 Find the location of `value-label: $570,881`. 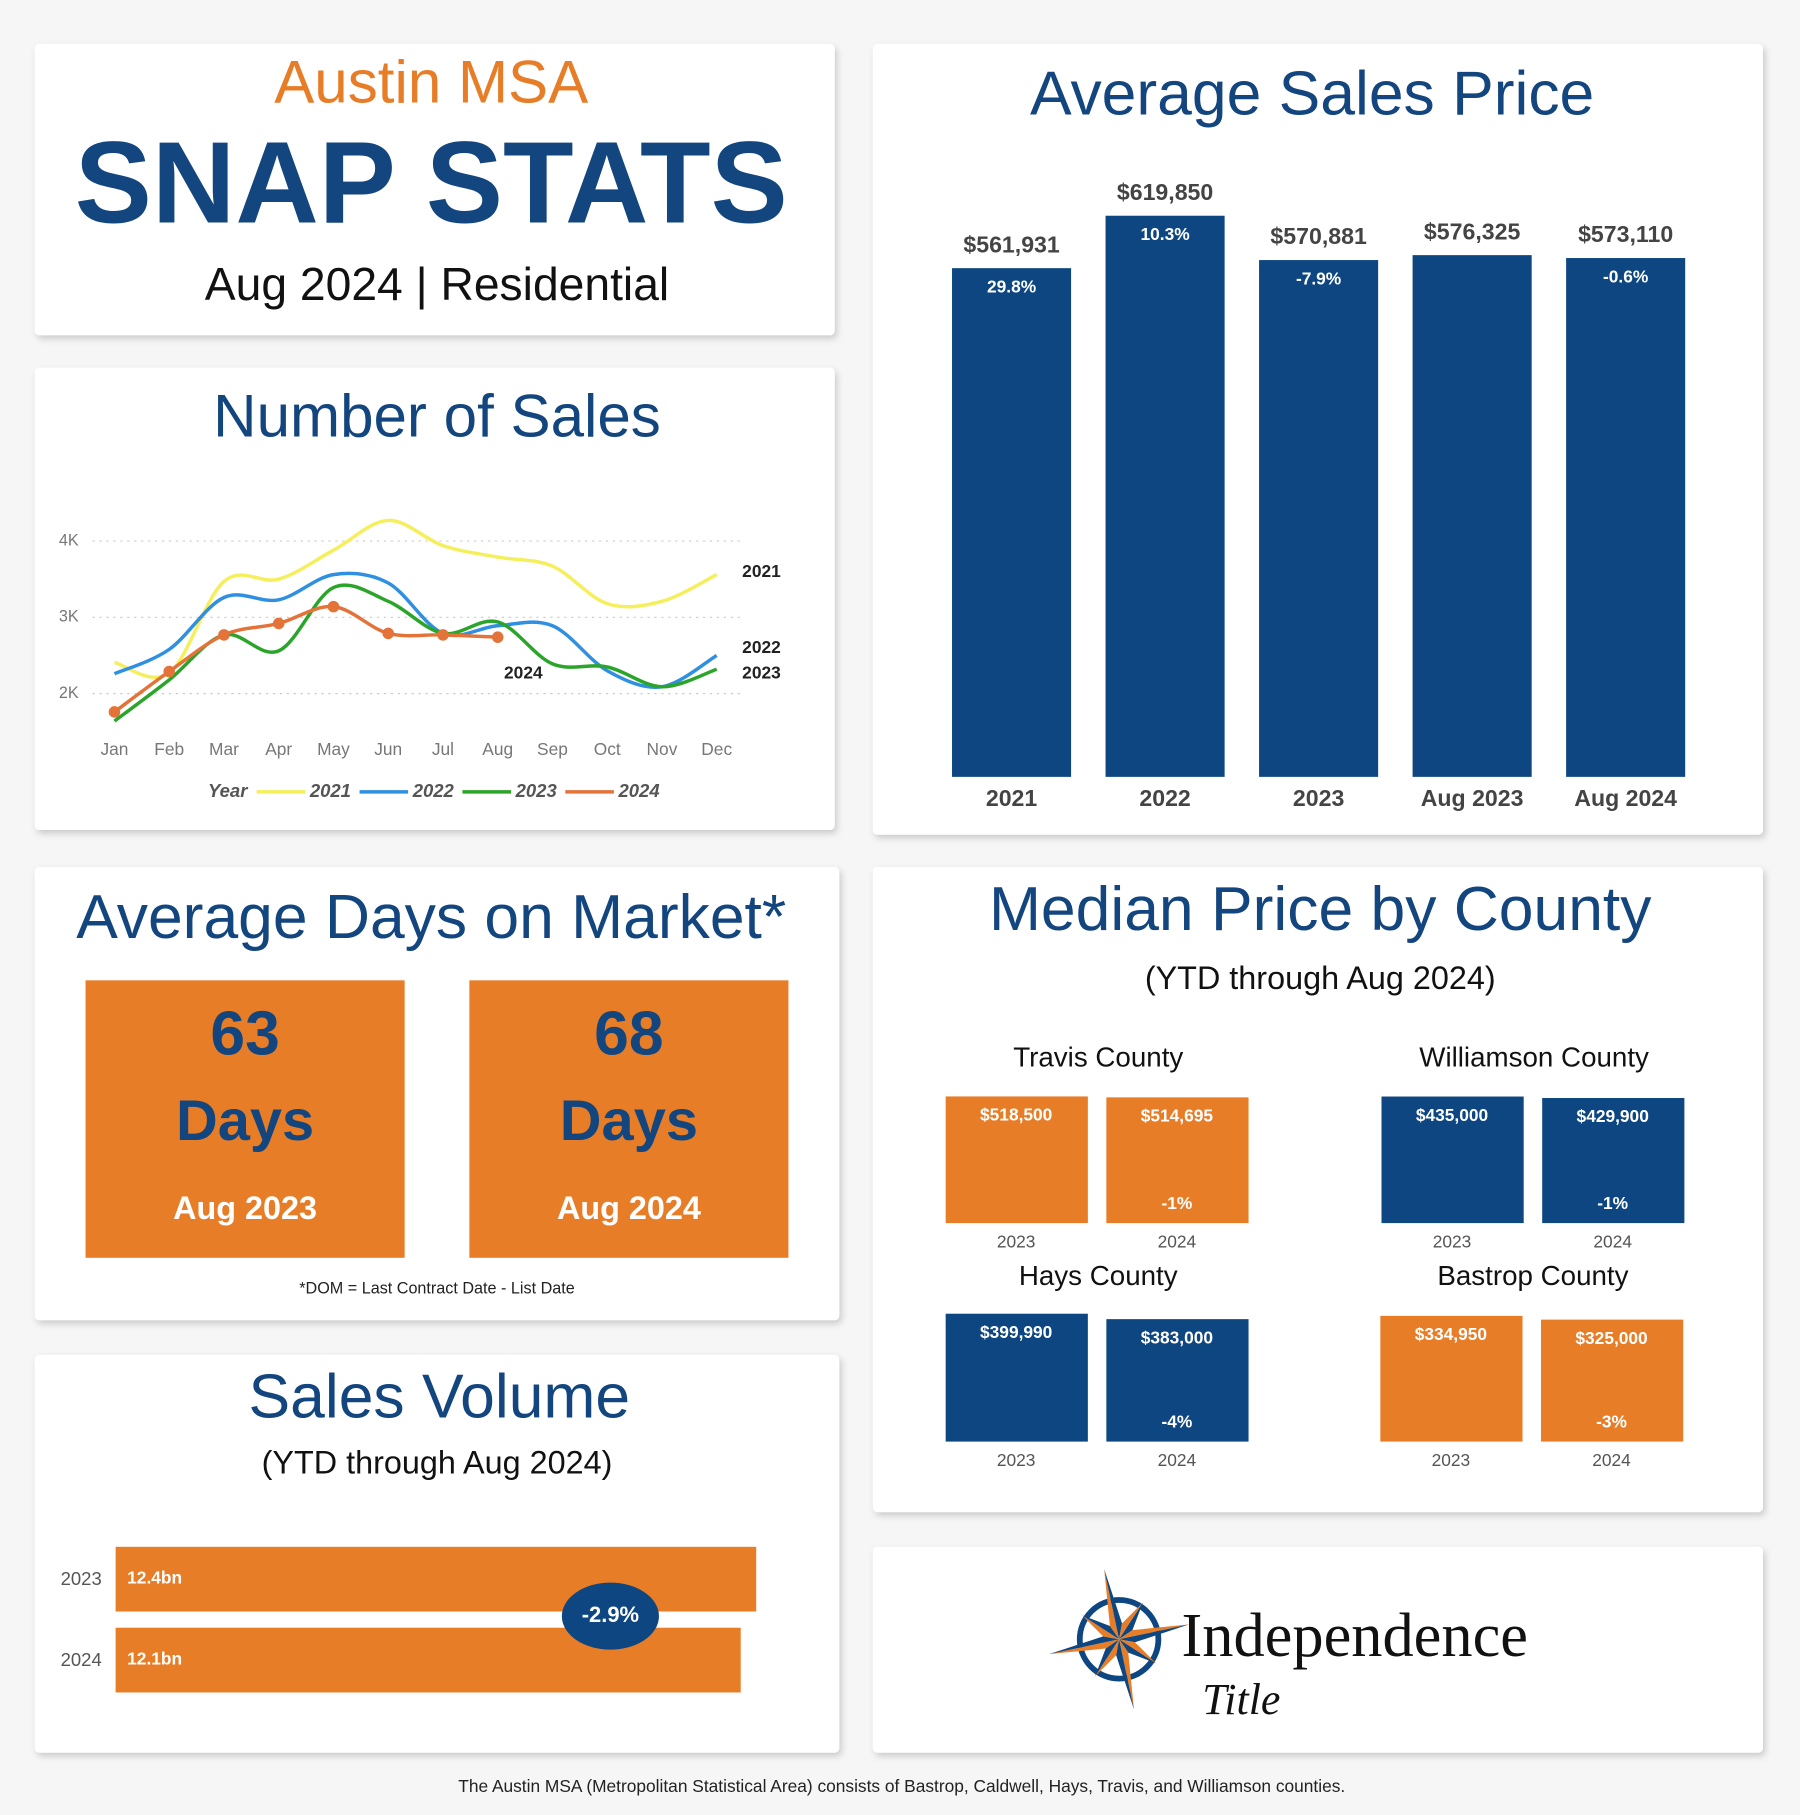

value-label: $570,881 is located at coordinates (1318, 236).